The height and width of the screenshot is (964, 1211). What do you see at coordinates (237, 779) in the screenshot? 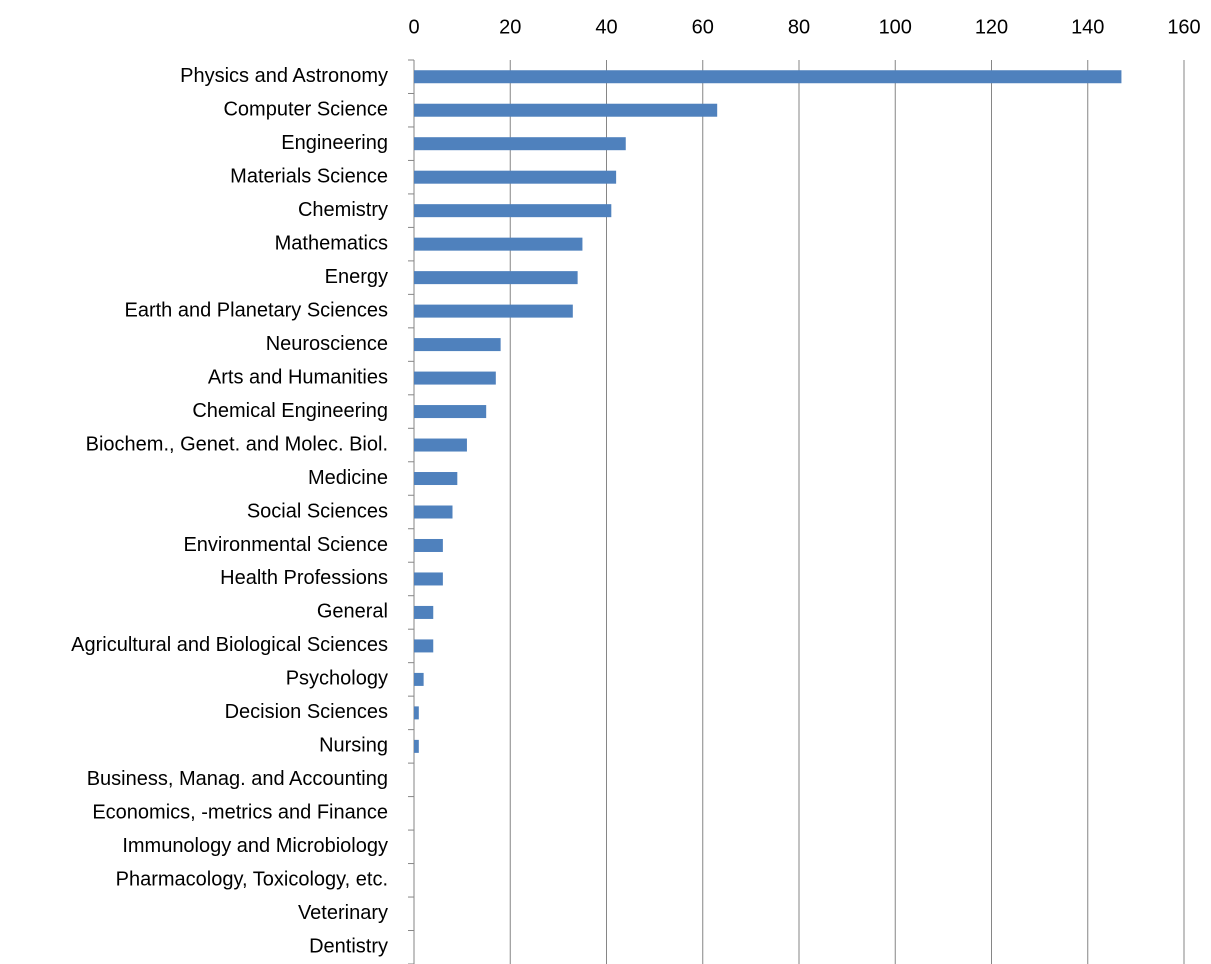
I see `y-tick-label: Business, Manag. and Accounting` at bounding box center [237, 779].